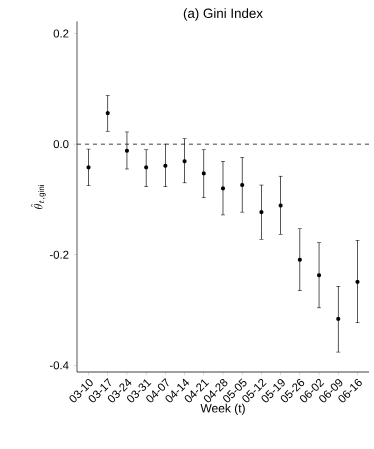 The height and width of the screenshot is (449, 374). Describe the element at coordinates (61, 34) in the screenshot. I see `y-tick-label: 0.2` at that location.